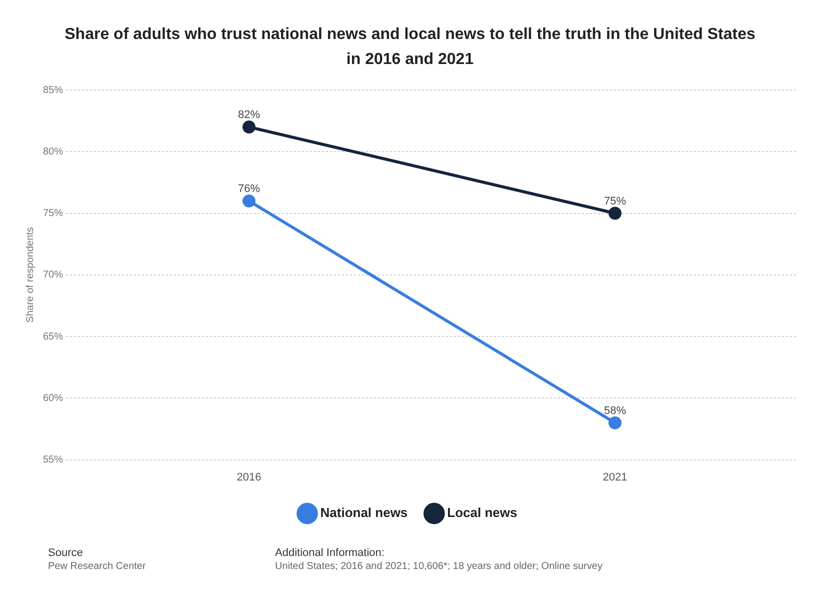 The image size is (818, 610). What do you see at coordinates (30, 275) in the screenshot?
I see `y-axis-title: Share of respondents` at bounding box center [30, 275].